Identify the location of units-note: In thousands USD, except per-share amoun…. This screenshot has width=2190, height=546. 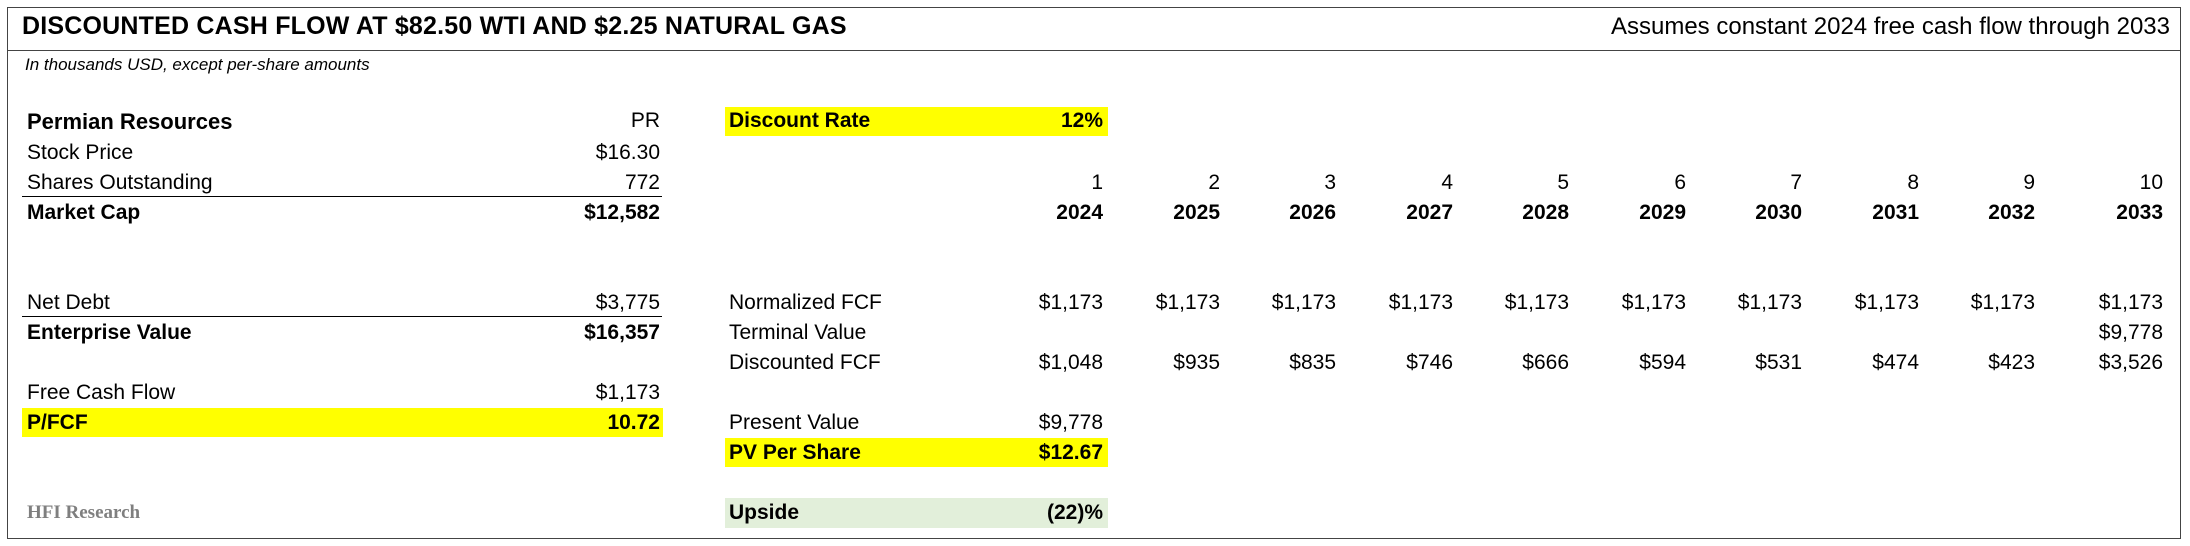
(197, 64).